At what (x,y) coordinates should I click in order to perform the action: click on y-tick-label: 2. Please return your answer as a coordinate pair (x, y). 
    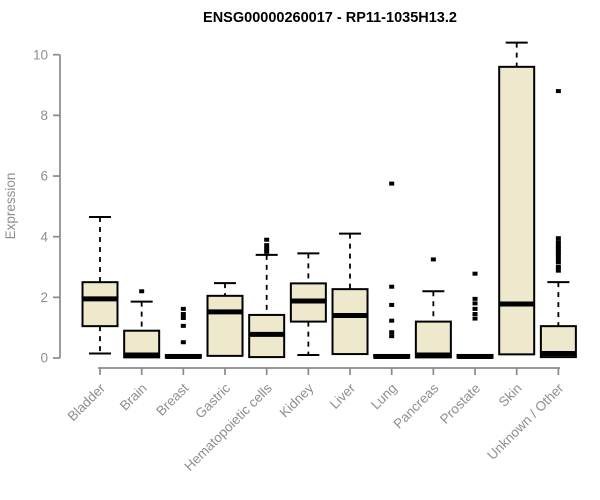
    Looking at the image, I should click on (44, 297).